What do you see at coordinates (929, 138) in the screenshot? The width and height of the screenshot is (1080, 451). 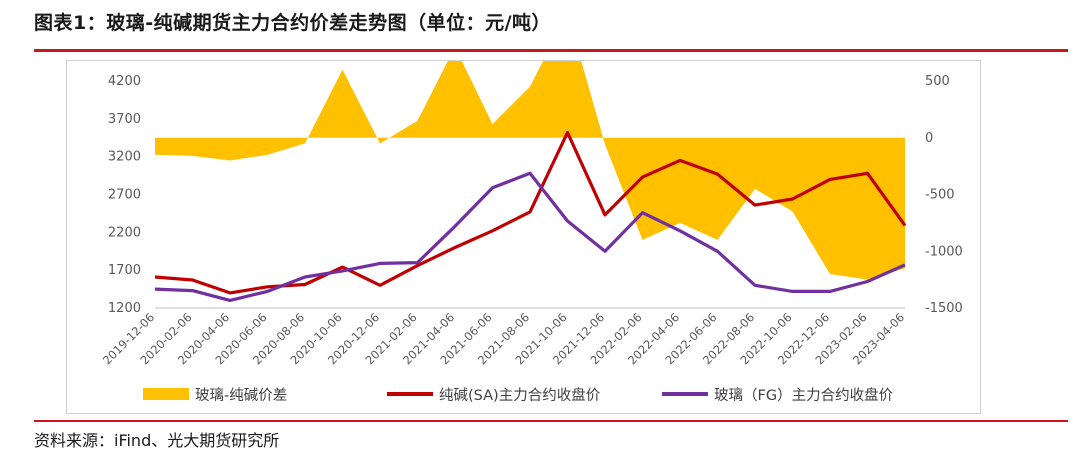 I see `y-right-tick-label: 0` at bounding box center [929, 138].